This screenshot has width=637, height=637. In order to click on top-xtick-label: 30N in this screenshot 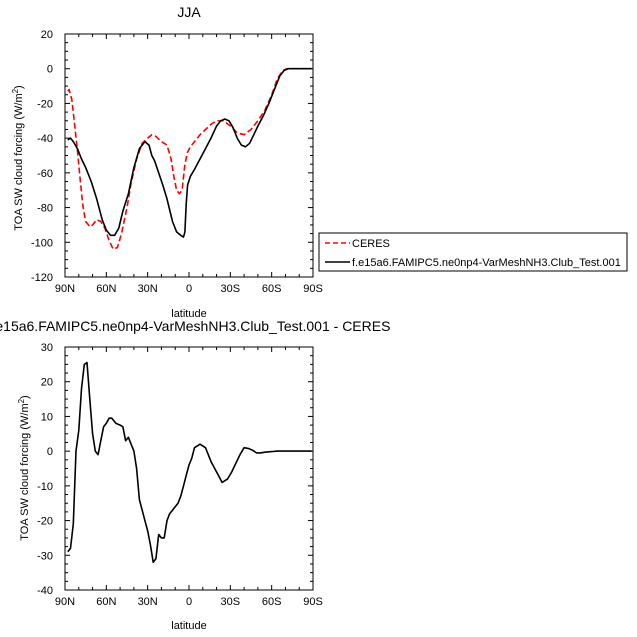, I will do `click(148, 289)`.